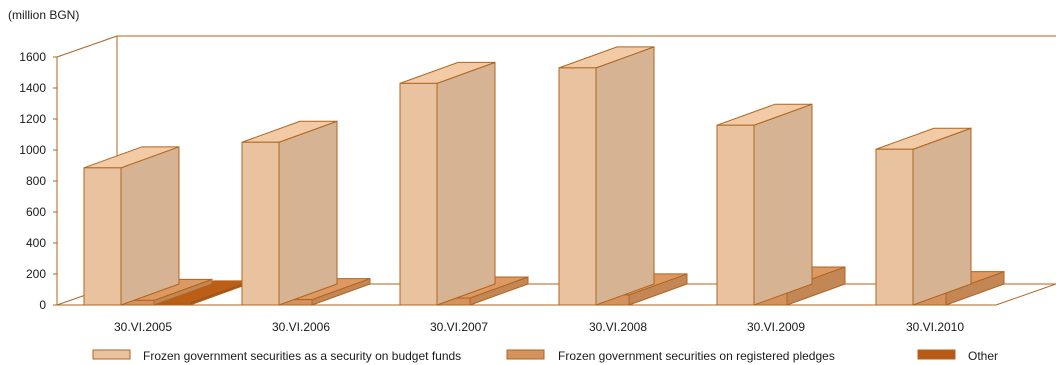  I want to click on y-tick-label: 200, so click(36, 274).